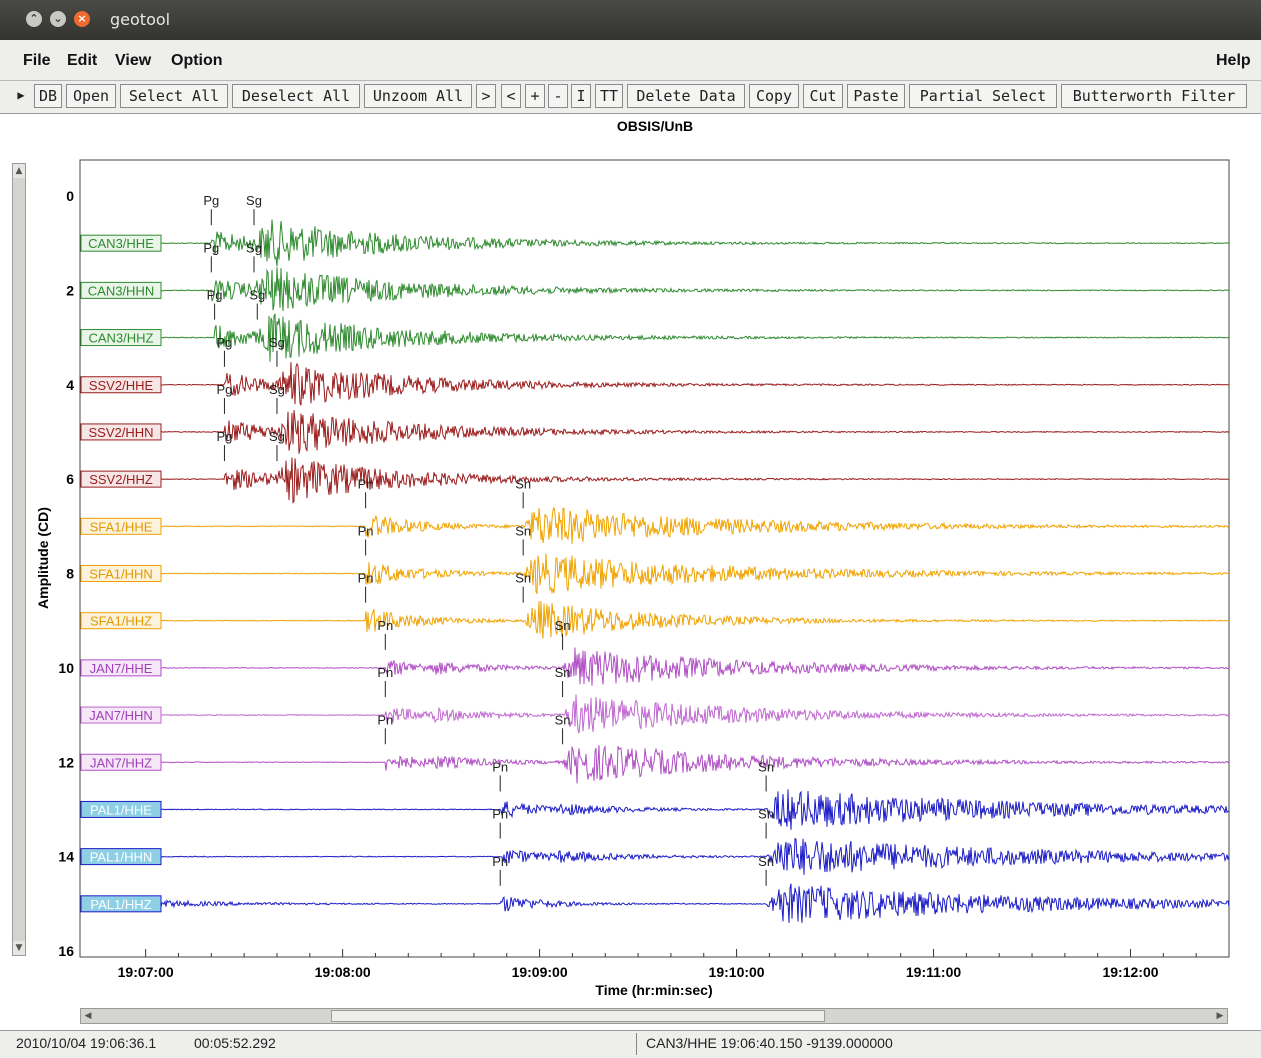 The width and height of the screenshot is (1261, 1058). What do you see at coordinates (774, 96) in the screenshot?
I see `copy-button: Copy` at bounding box center [774, 96].